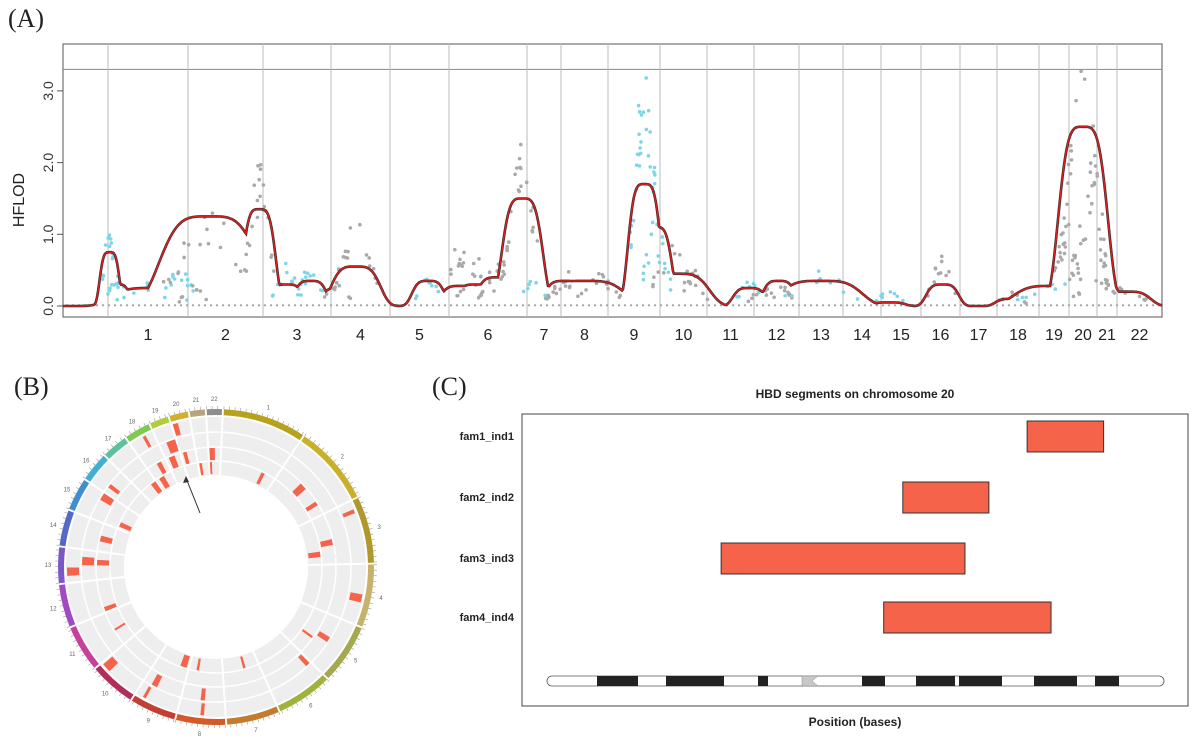 This screenshot has height=744, width=1192. Describe the element at coordinates (487, 618) in the screenshot. I see `row-label: fam4_ind4` at that location.